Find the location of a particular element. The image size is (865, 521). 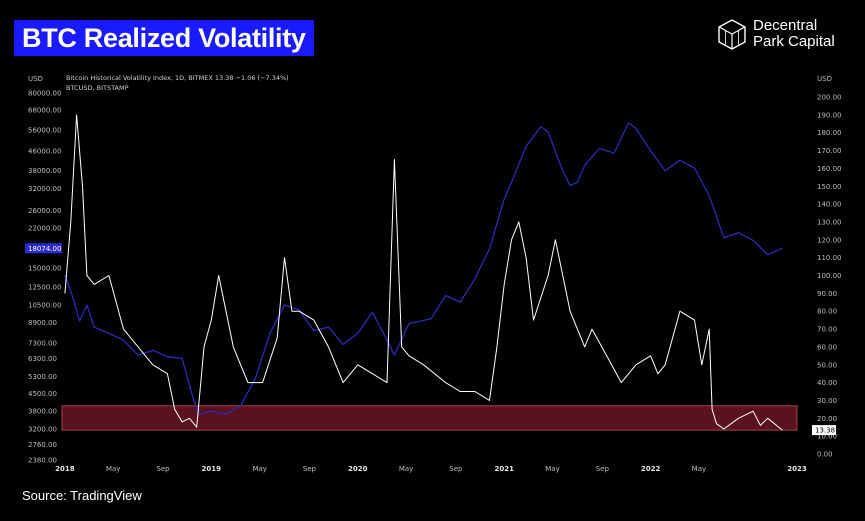

low-volatility-band-layer is located at coordinates (429, 418).